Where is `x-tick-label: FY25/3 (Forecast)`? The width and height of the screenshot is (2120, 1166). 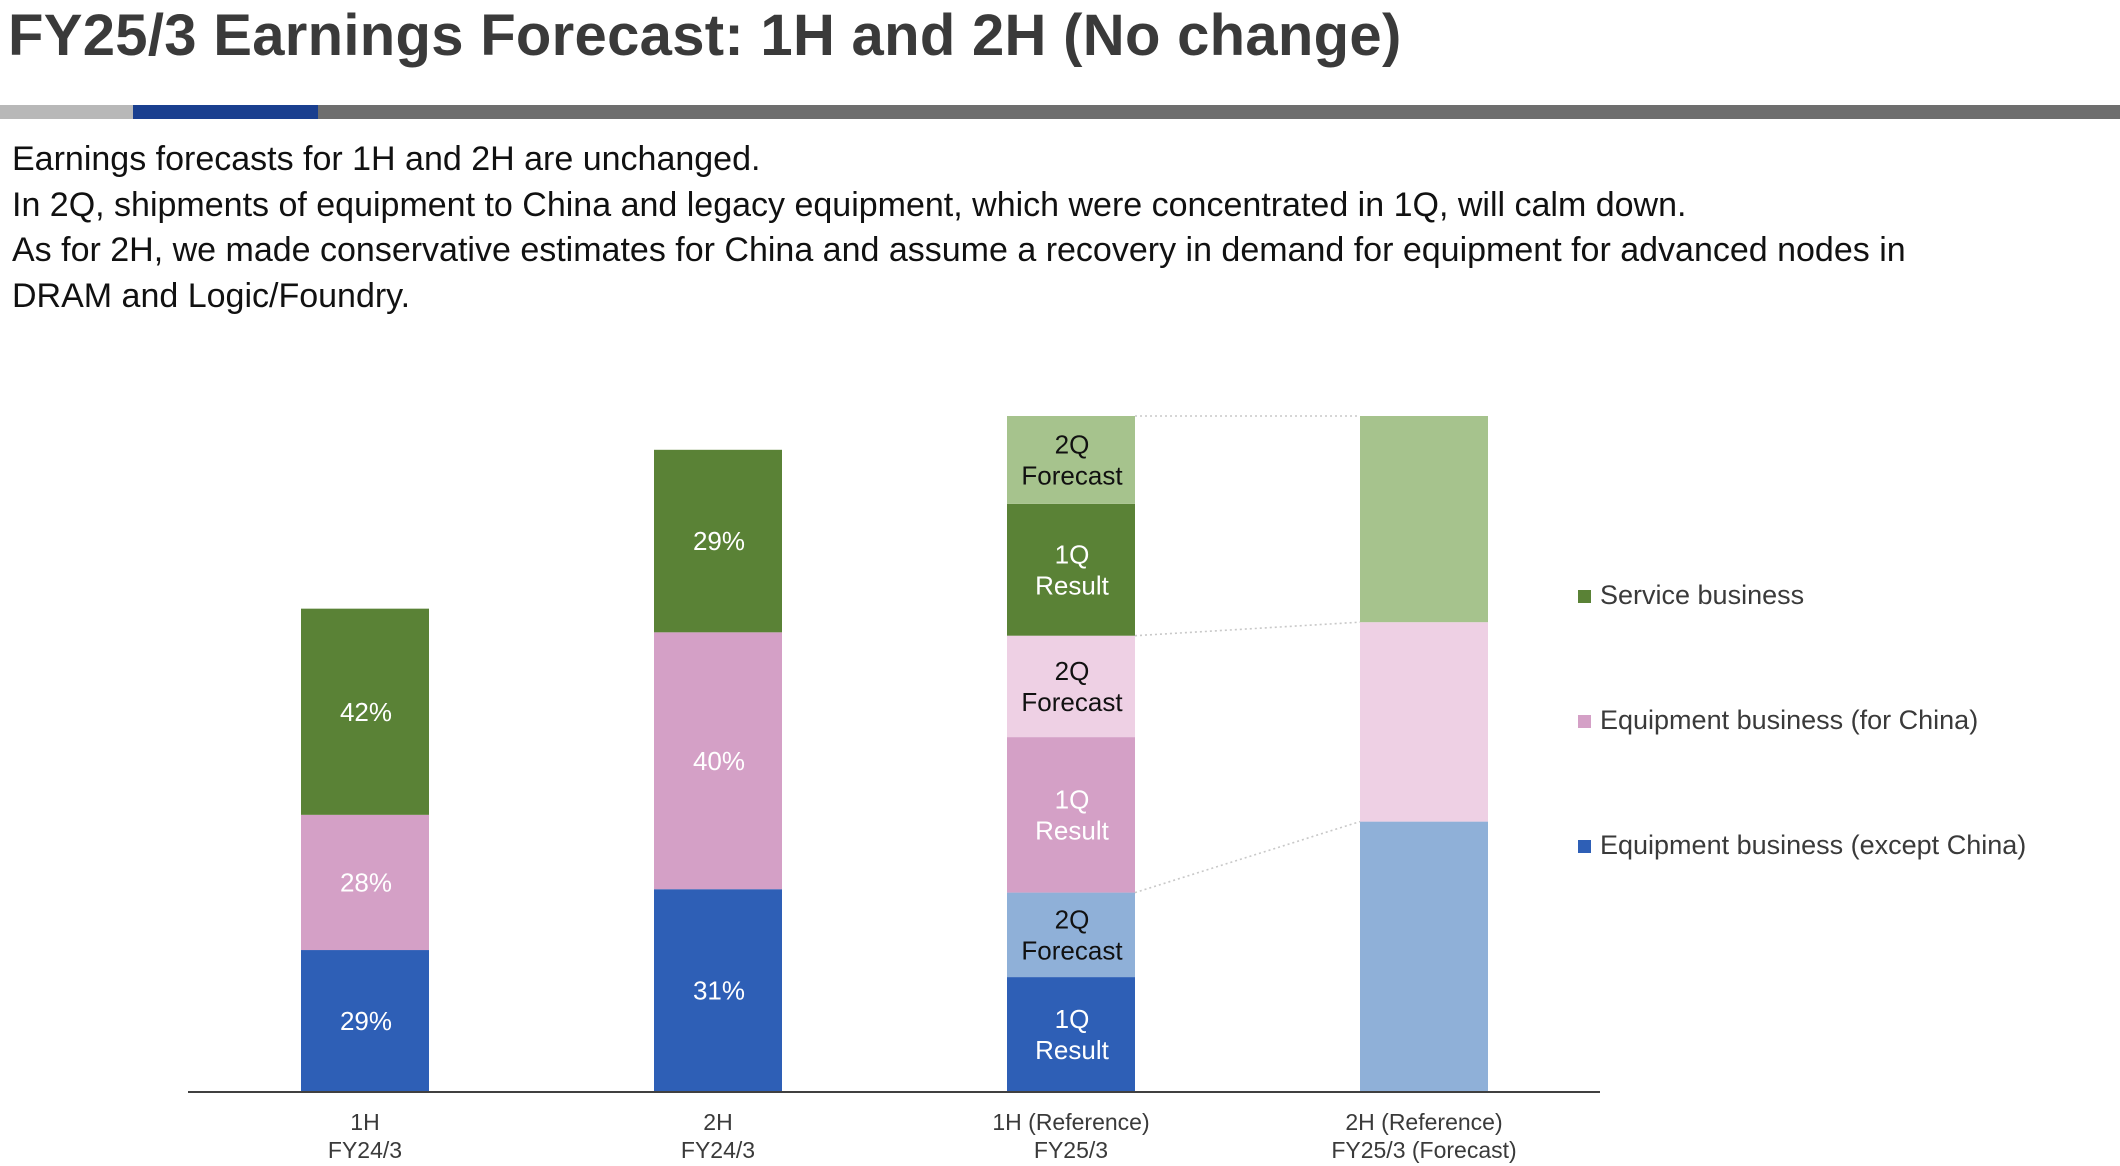 x-tick-label: FY25/3 (Forecast) is located at coordinates (1423, 1150).